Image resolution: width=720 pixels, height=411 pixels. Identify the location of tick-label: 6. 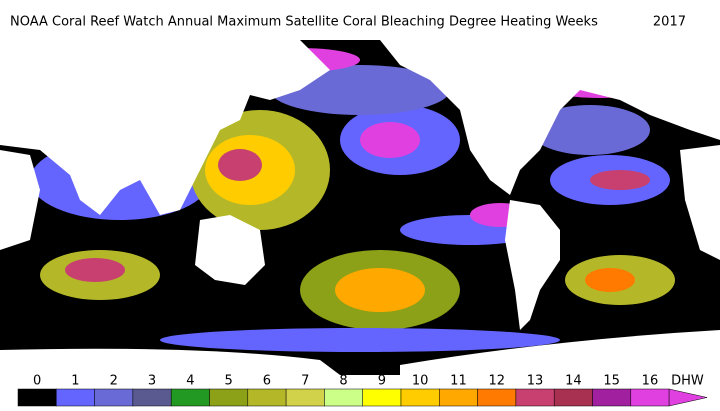
(267, 381).